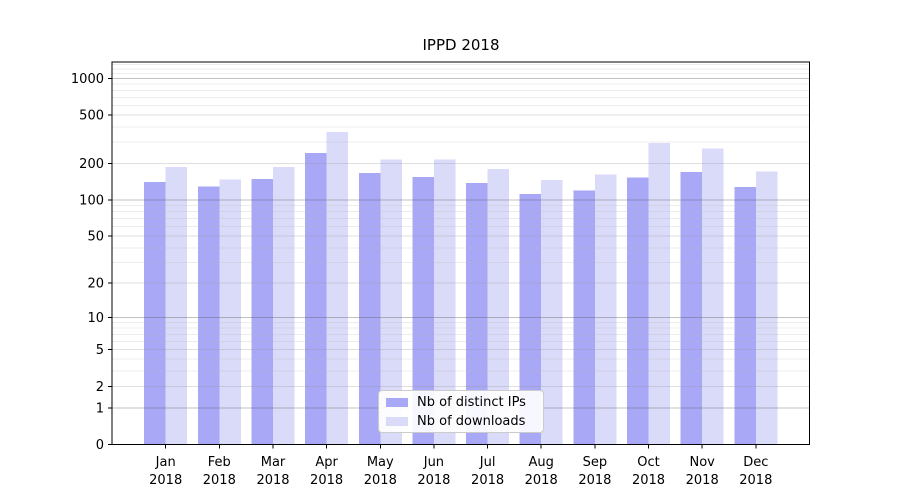 The image size is (900, 500). What do you see at coordinates (326, 462) in the screenshot?
I see `x-tick-label-apr: Apr` at bounding box center [326, 462].